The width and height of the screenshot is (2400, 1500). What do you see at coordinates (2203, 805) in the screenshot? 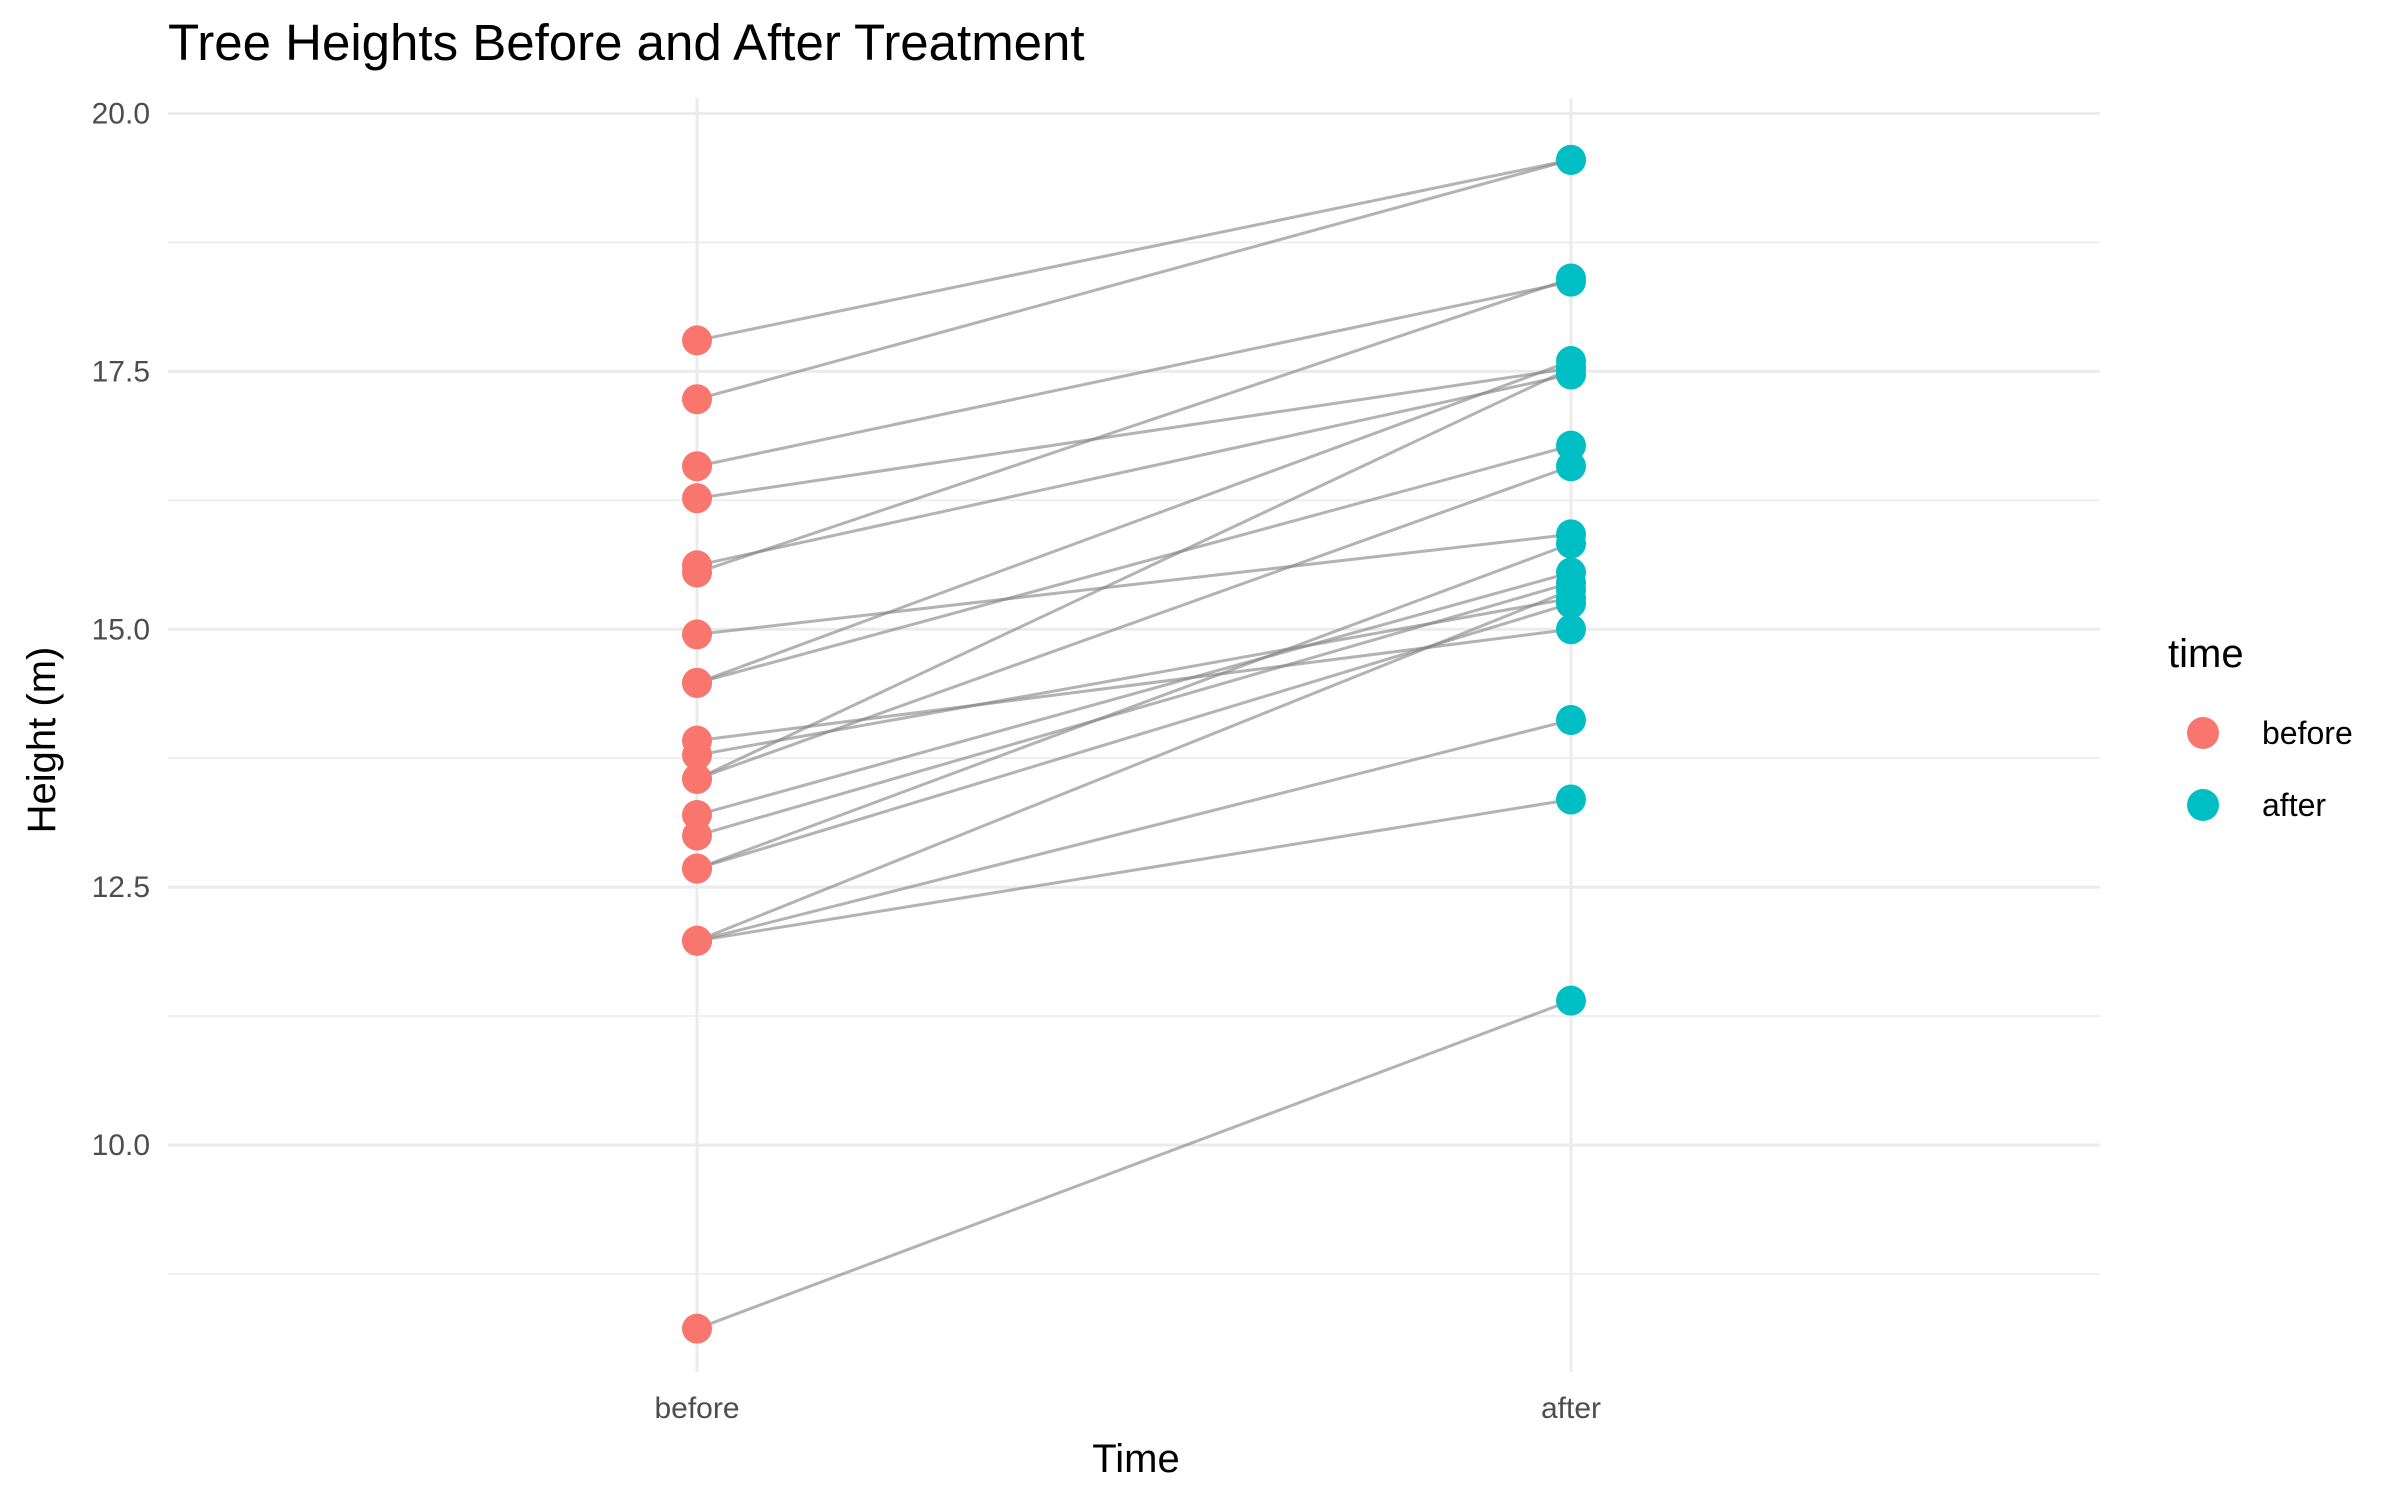
I see `legend-key-after` at bounding box center [2203, 805].